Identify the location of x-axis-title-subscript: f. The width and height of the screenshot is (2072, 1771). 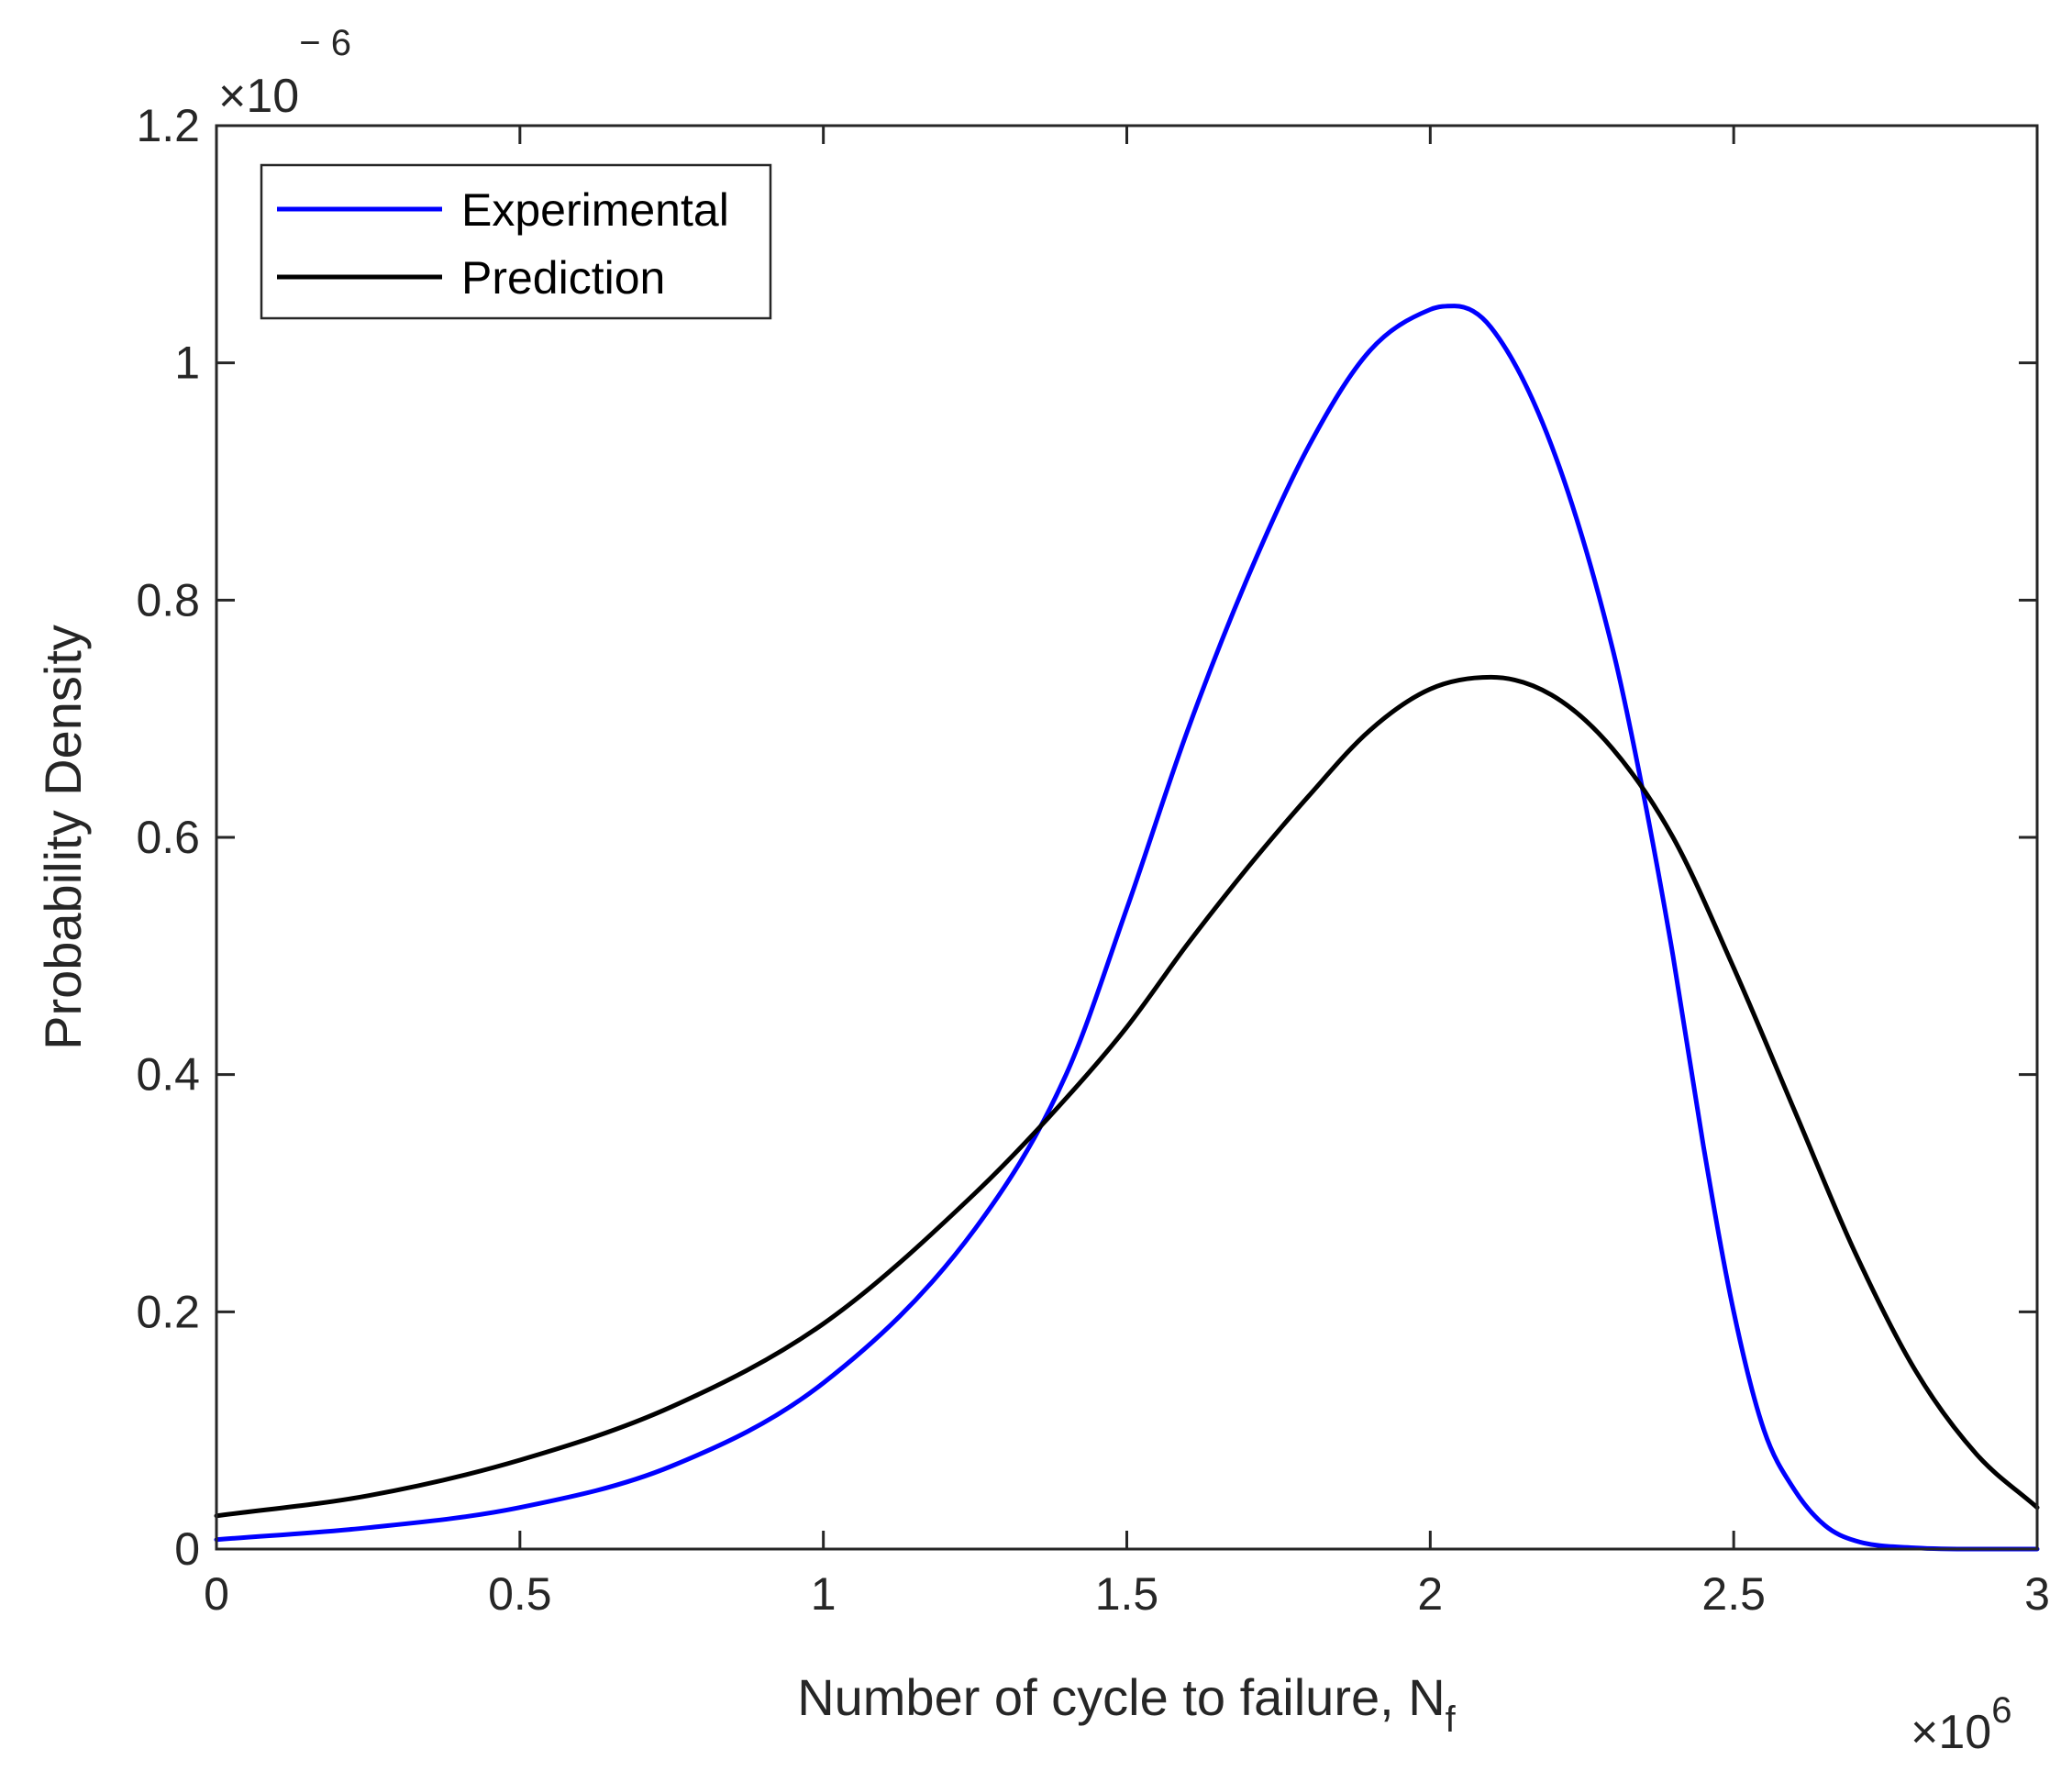
(1451, 1720).